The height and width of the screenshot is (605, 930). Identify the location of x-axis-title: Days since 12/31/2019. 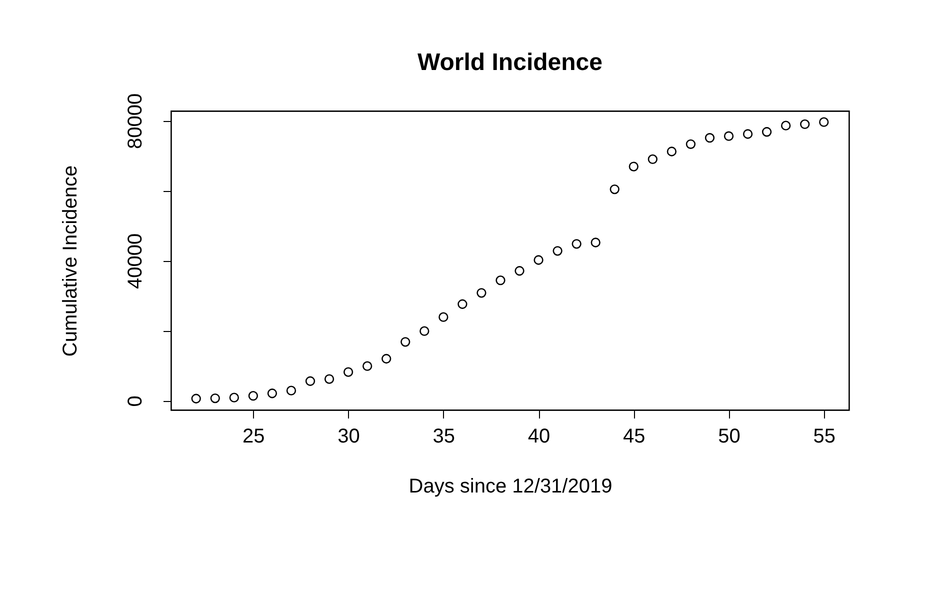
(510, 487).